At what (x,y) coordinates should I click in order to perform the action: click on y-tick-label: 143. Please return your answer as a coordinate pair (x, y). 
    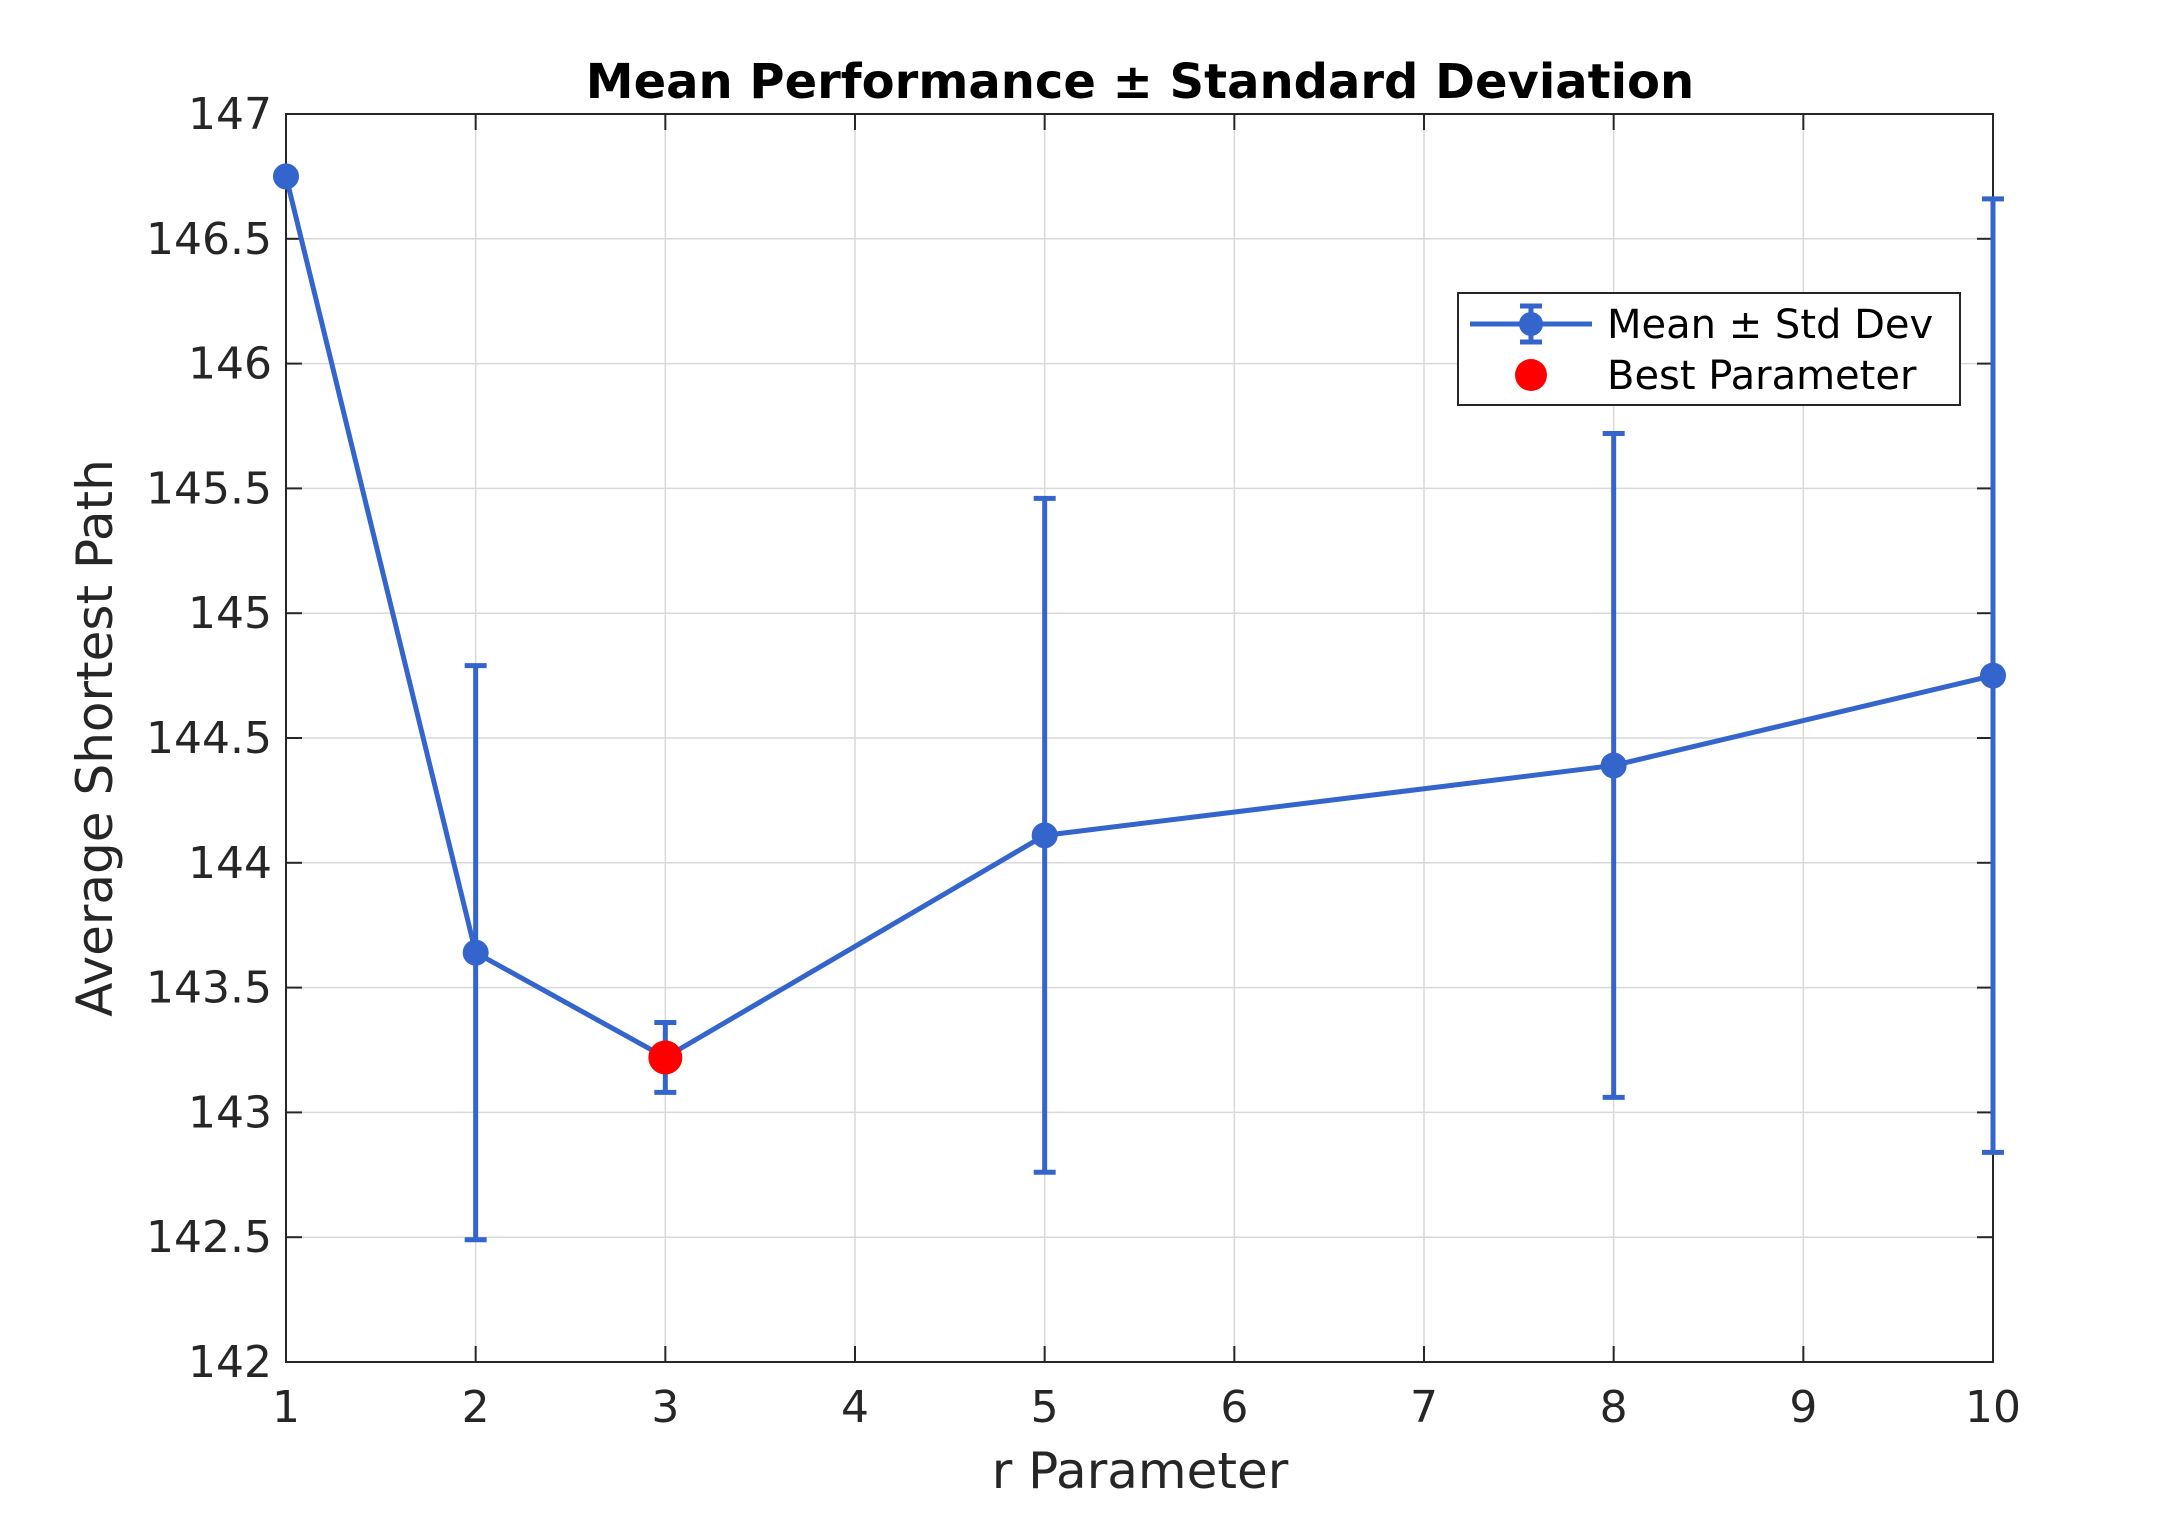
    Looking at the image, I should click on (230, 1112).